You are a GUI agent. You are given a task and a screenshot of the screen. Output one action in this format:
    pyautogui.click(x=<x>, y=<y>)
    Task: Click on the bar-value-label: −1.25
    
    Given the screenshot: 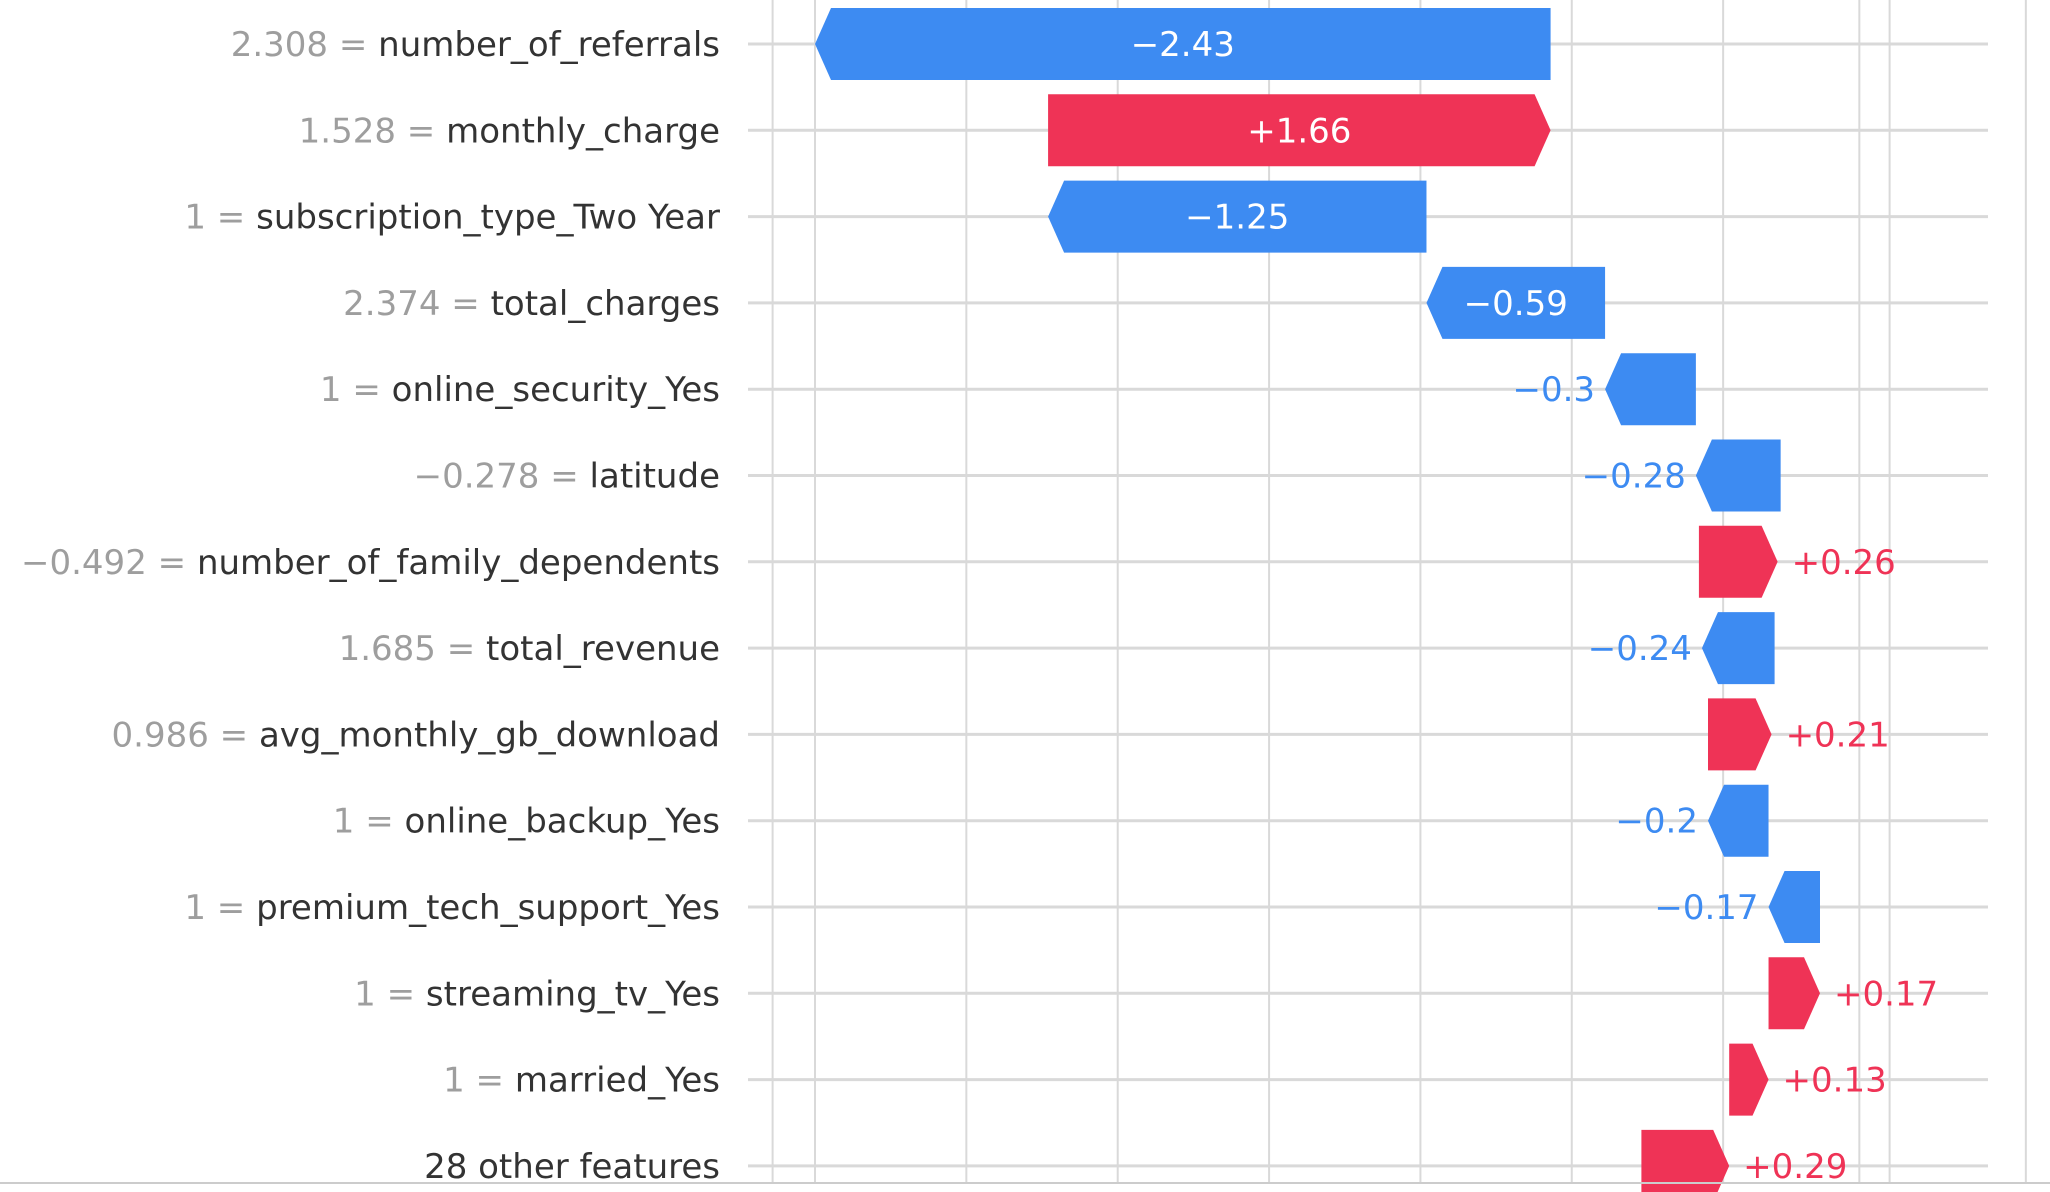 What is the action you would take?
    pyautogui.click(x=1237, y=218)
    